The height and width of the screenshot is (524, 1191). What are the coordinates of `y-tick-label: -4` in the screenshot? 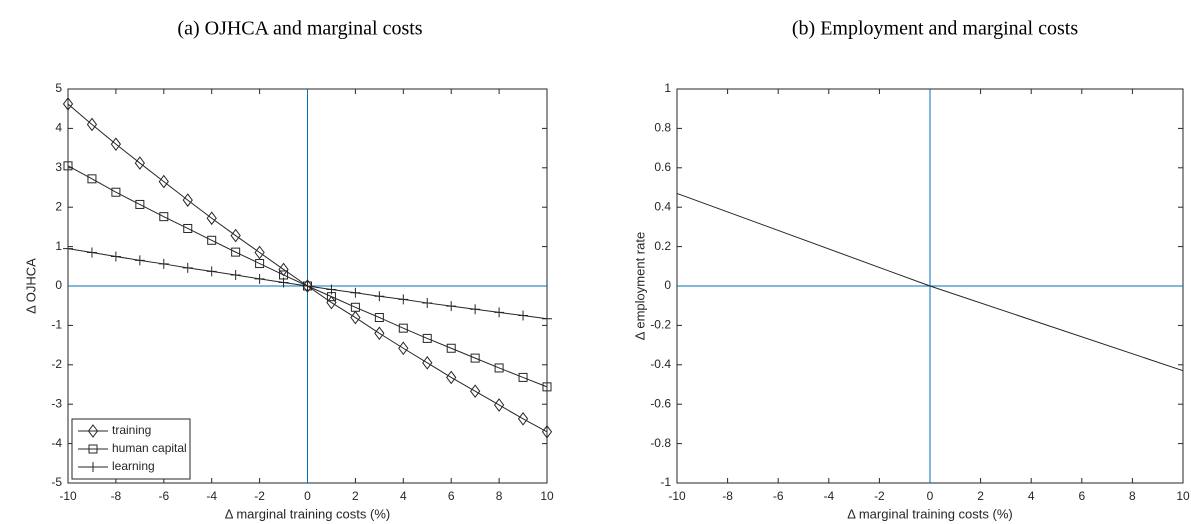 It's located at (56, 443).